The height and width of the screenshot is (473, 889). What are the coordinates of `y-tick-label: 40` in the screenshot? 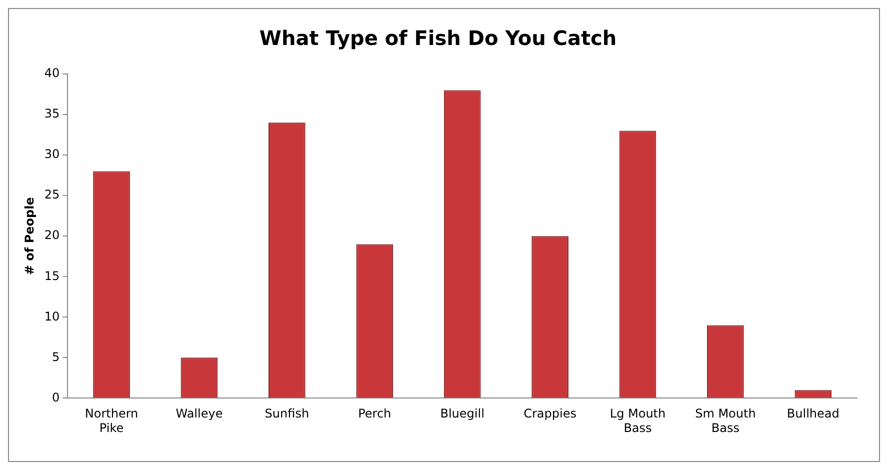 It's located at (52, 73).